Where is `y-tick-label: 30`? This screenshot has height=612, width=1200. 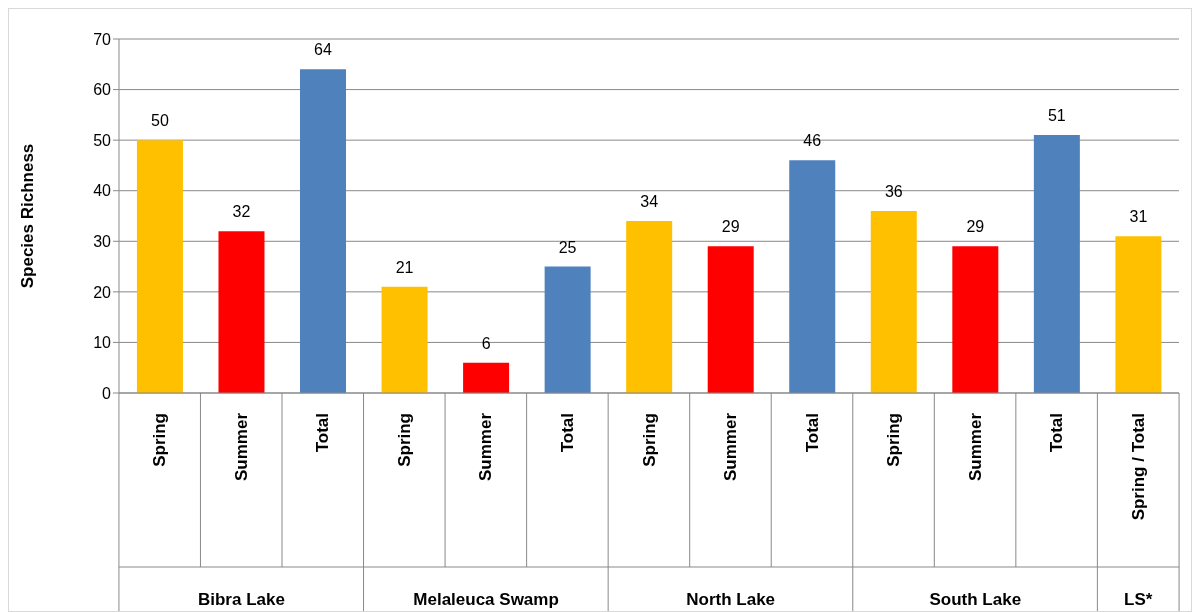 y-tick-label: 30 is located at coordinates (102, 241).